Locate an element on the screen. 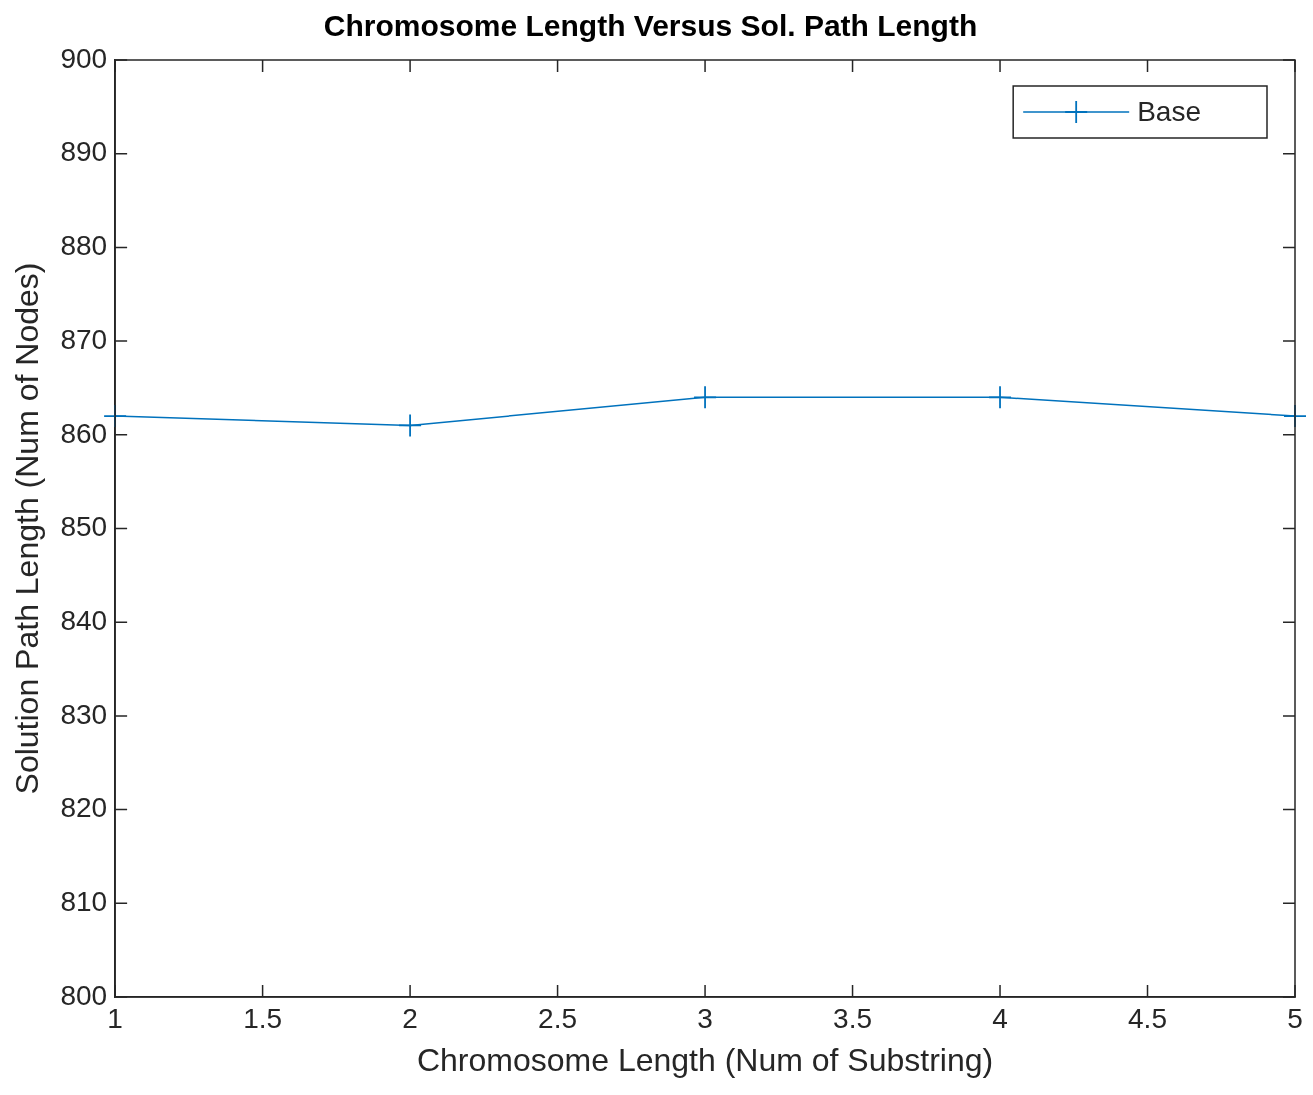 This screenshot has width=1313, height=1095. x-axis-title: Chromosome Length (Num of Substring) is located at coordinates (705, 1059).